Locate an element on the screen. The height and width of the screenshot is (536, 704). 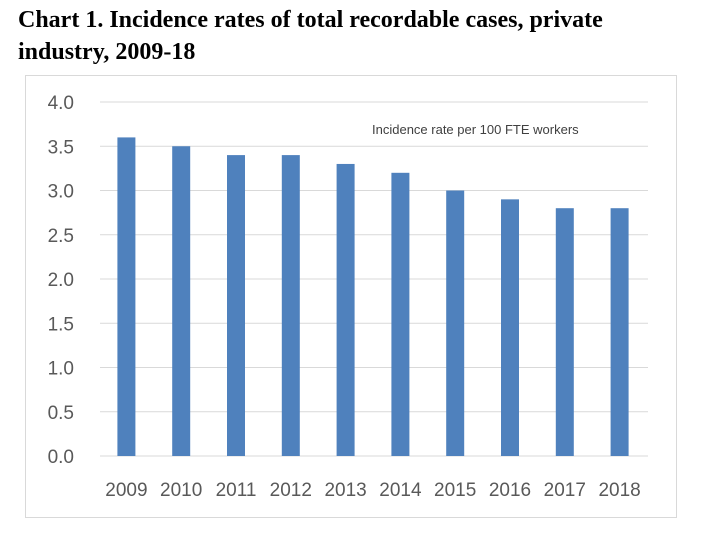
x-tick-label: 2009 is located at coordinates (126, 490).